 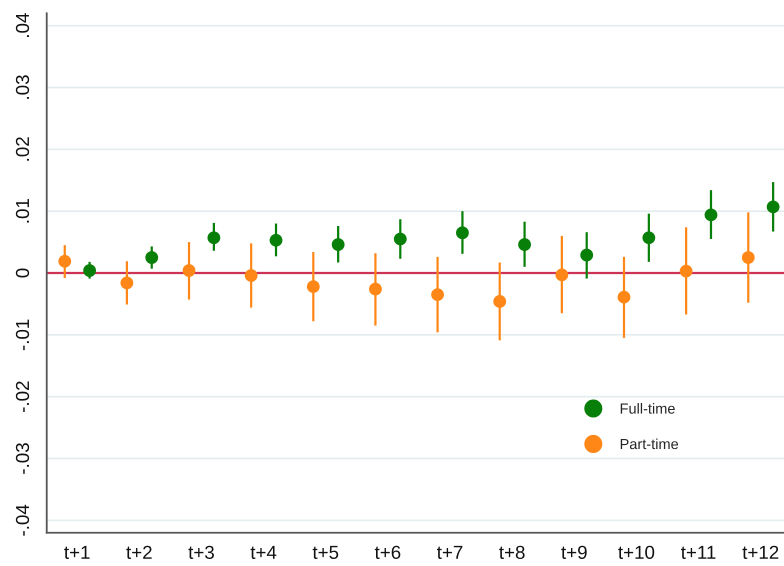 What do you see at coordinates (23, 273) in the screenshot?
I see `y-tick-label: 0` at bounding box center [23, 273].